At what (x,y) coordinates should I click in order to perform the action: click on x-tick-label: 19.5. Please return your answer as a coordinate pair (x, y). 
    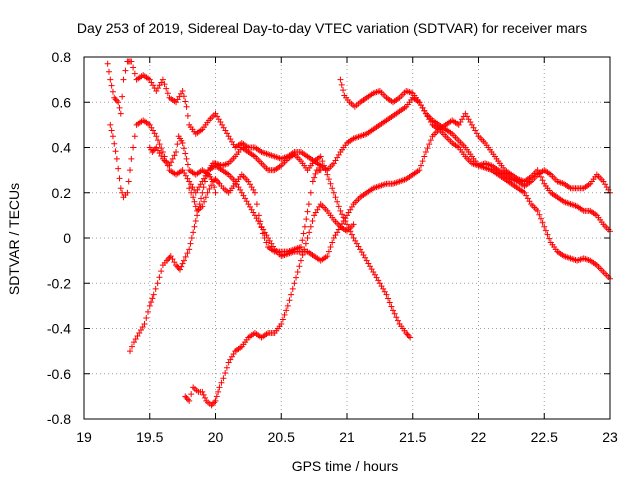
    Looking at the image, I should click on (149, 437).